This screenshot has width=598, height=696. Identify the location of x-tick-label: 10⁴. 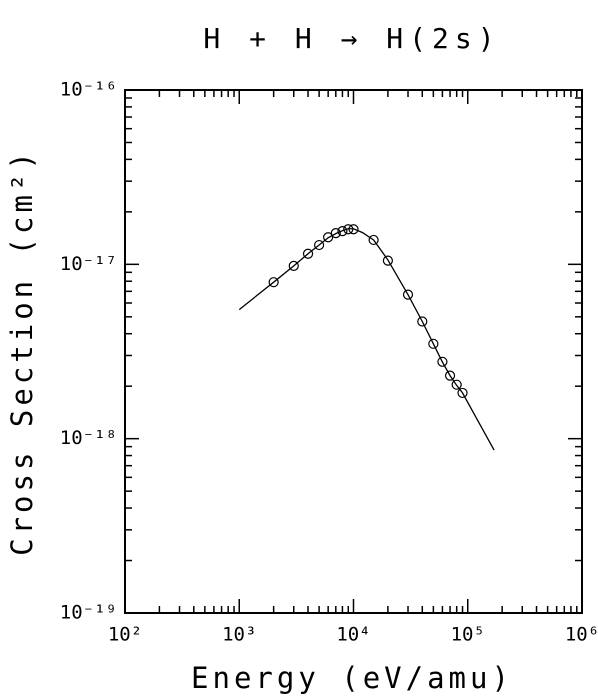
(353, 635).